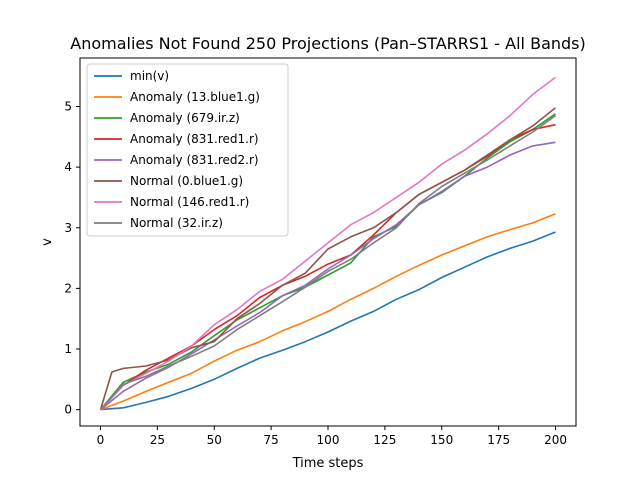 This screenshot has height=480, width=640. What do you see at coordinates (157, 440) in the screenshot?
I see `x-tick-label: 25` at bounding box center [157, 440].